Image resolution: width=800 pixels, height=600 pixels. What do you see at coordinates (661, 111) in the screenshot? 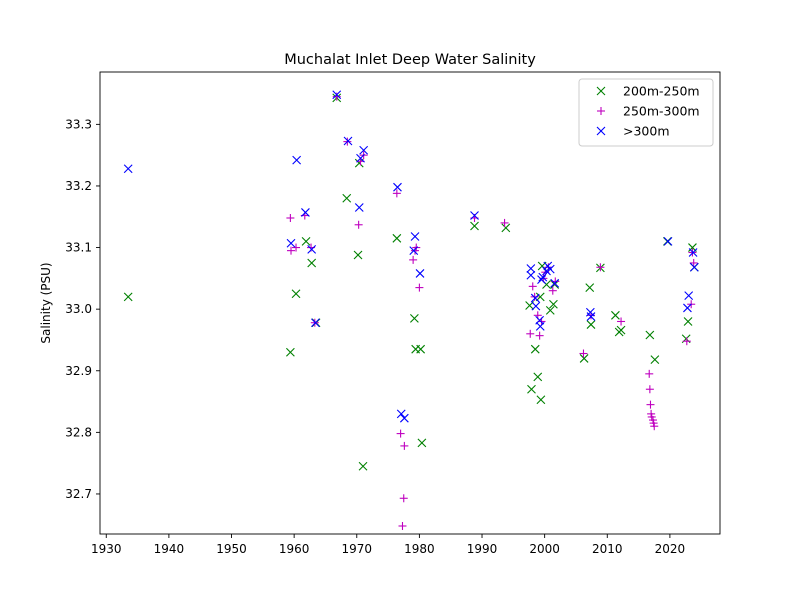
I see `legend-label: 250m-300m` at bounding box center [661, 111].